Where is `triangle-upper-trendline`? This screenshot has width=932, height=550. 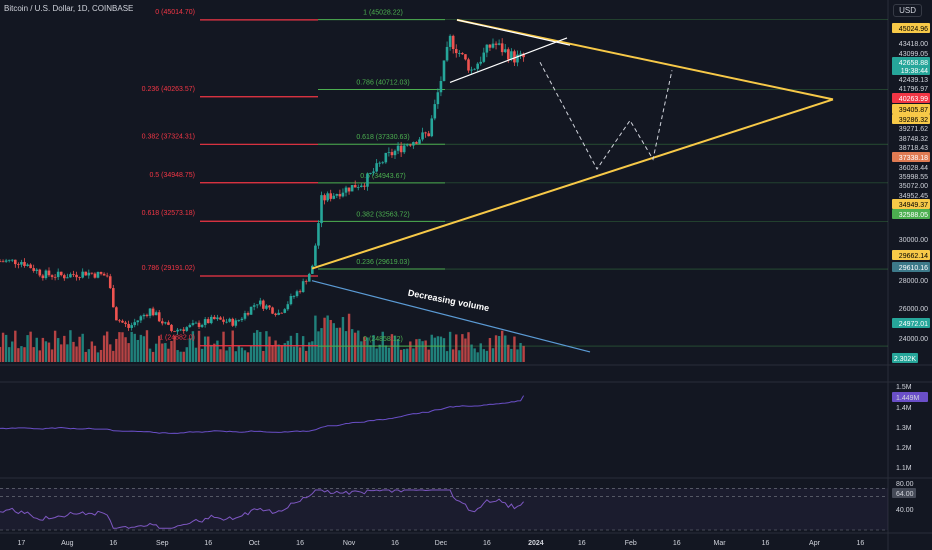
triangle-upper-trendline is located at coordinates (645, 59).